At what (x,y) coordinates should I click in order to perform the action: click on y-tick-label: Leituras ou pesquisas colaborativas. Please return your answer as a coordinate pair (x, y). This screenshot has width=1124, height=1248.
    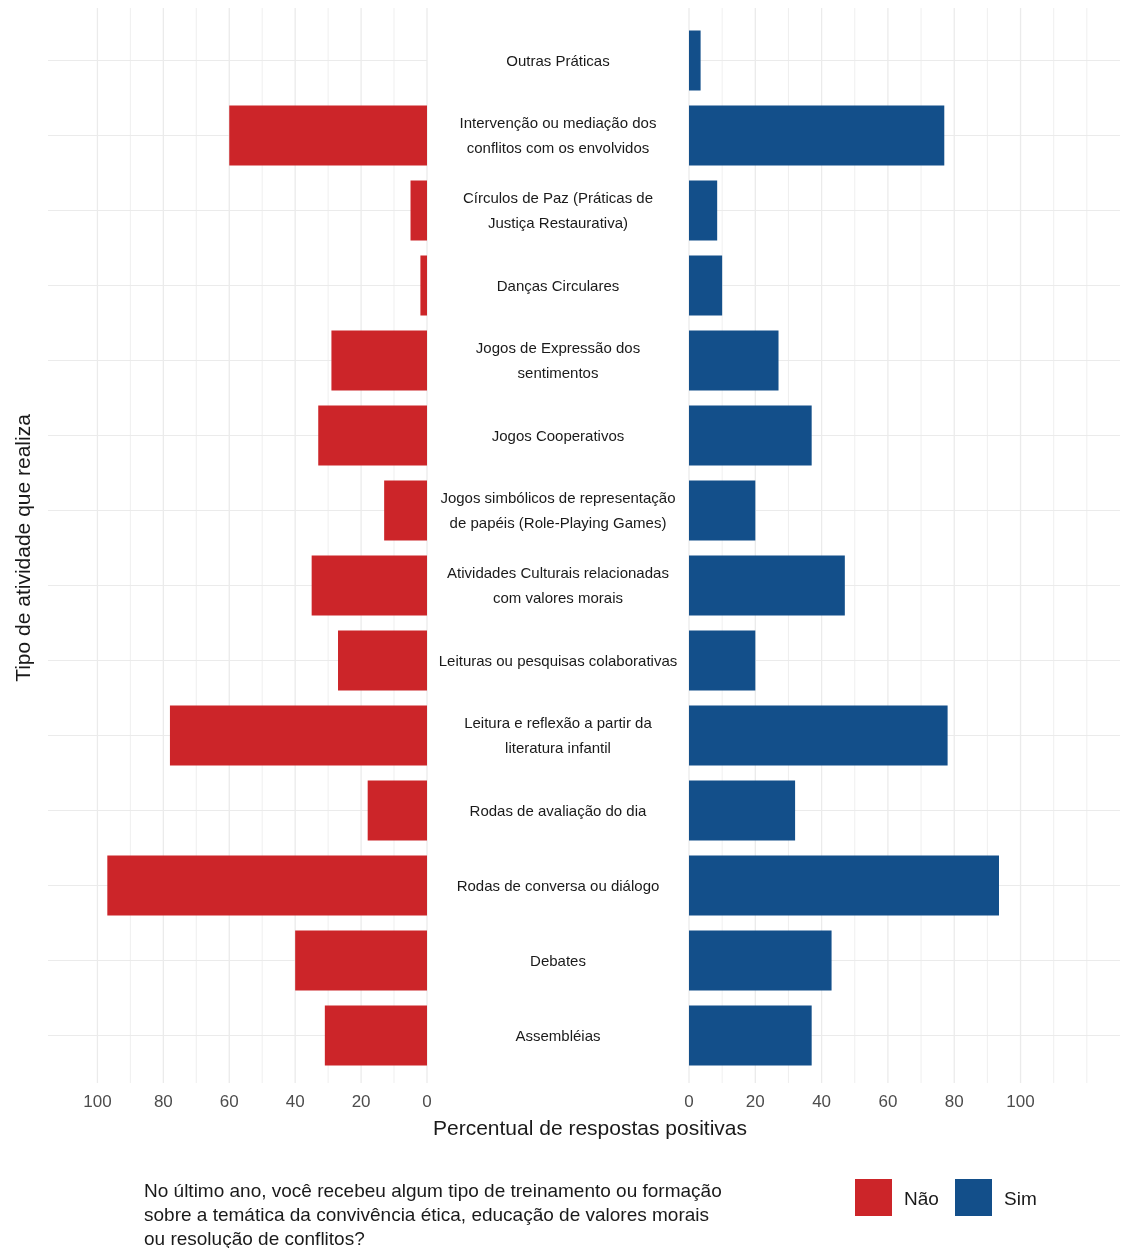
    Looking at the image, I should click on (558, 660).